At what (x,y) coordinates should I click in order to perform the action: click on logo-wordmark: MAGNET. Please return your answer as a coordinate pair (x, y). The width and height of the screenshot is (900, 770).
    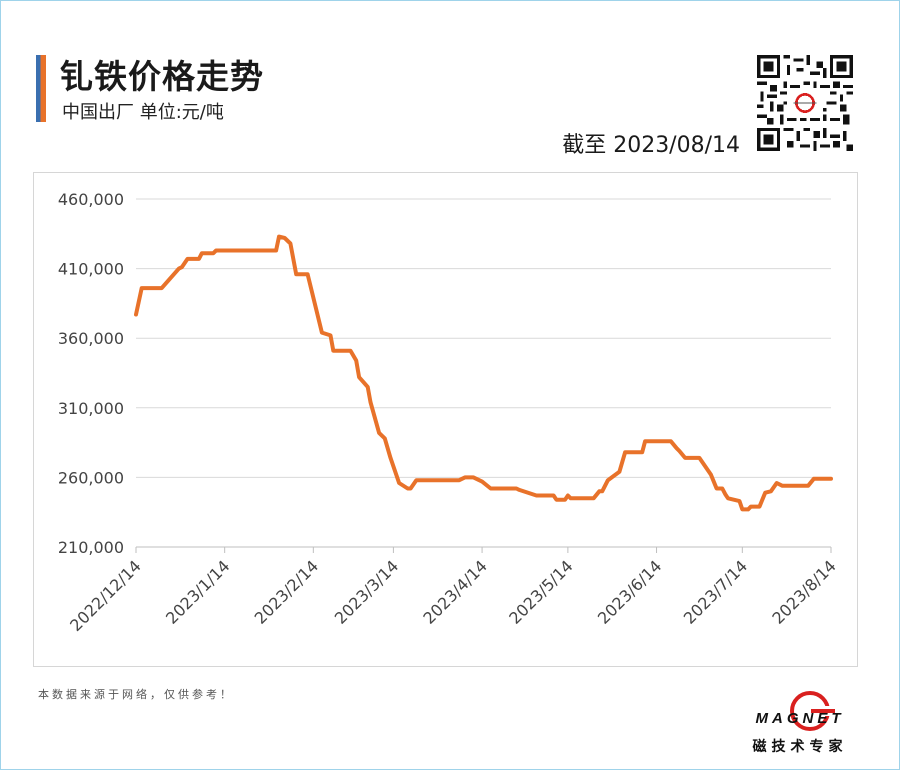
    Looking at the image, I should click on (800, 718).